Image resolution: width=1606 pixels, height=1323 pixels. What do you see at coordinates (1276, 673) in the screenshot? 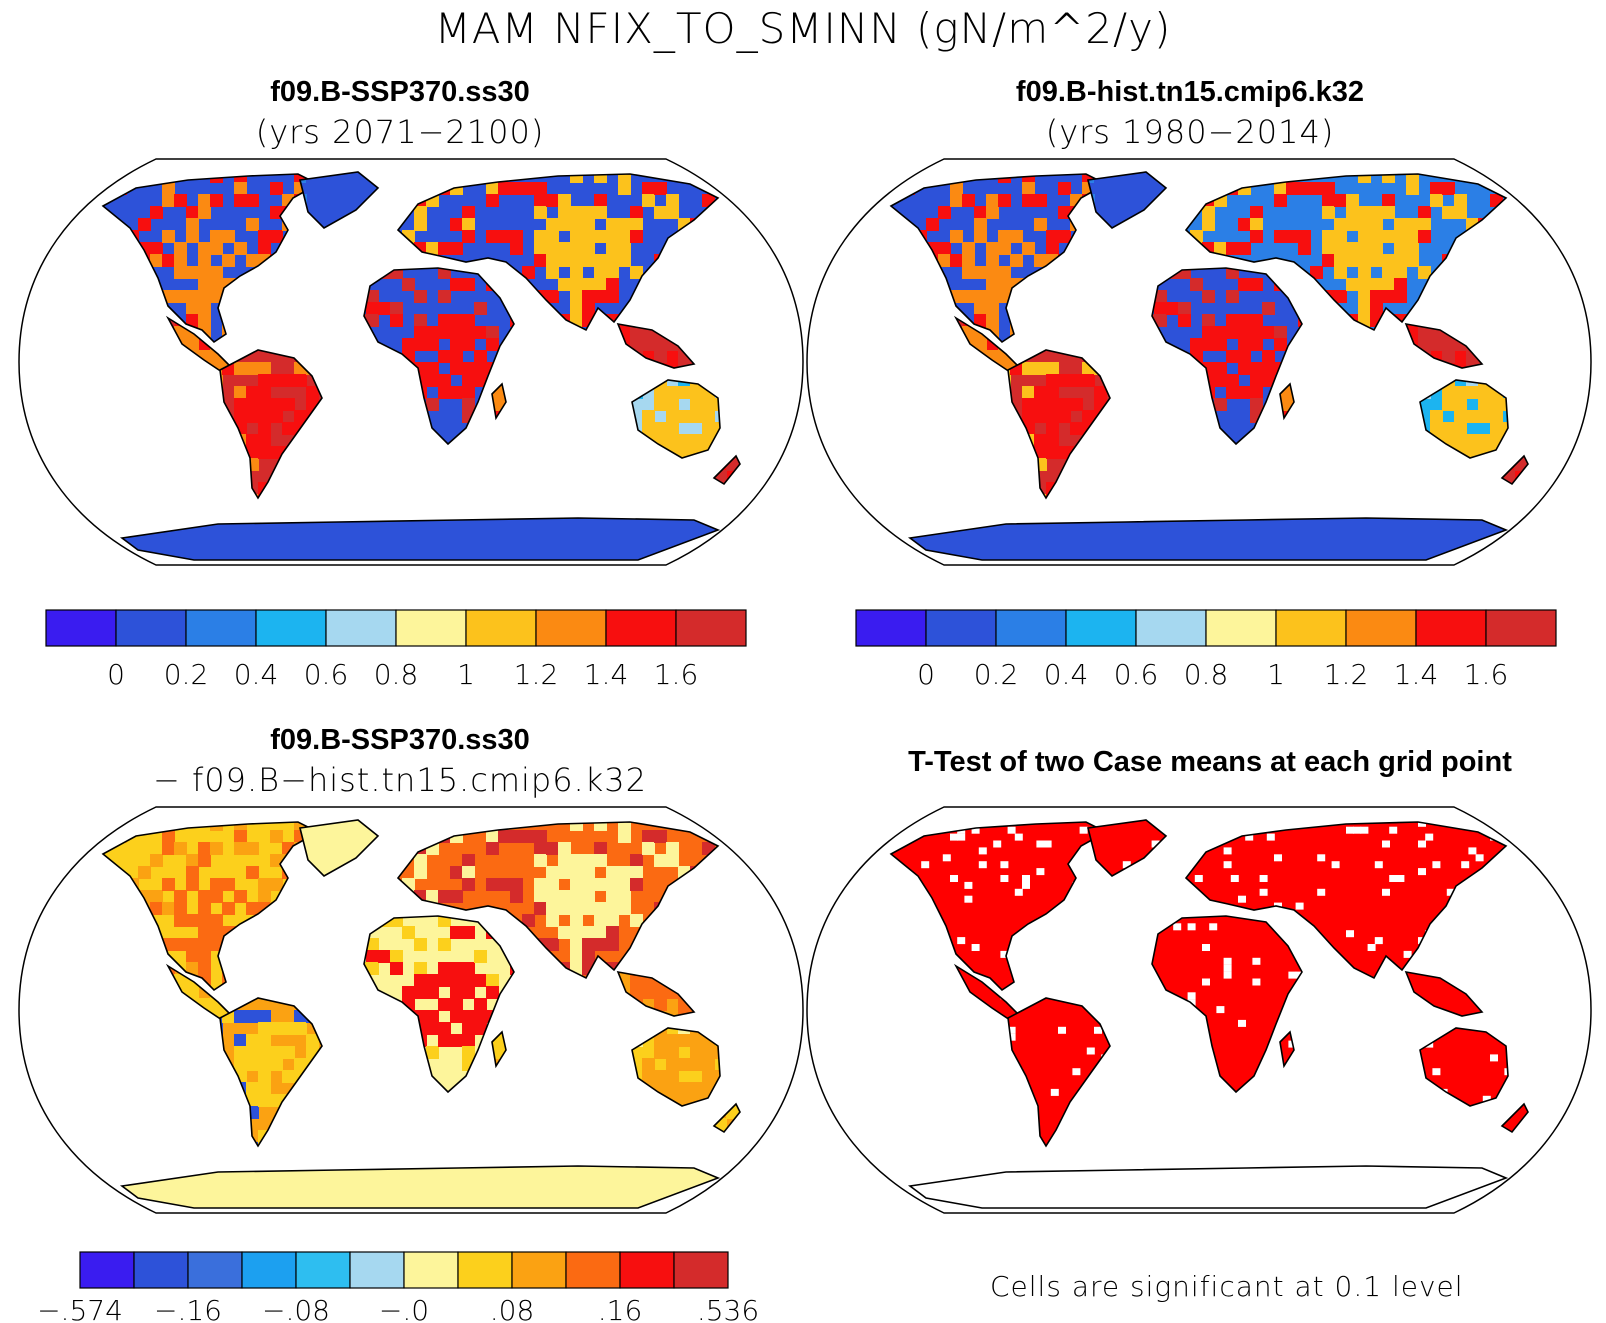
I see `colorbar-tr-label-5: 1` at bounding box center [1276, 673].